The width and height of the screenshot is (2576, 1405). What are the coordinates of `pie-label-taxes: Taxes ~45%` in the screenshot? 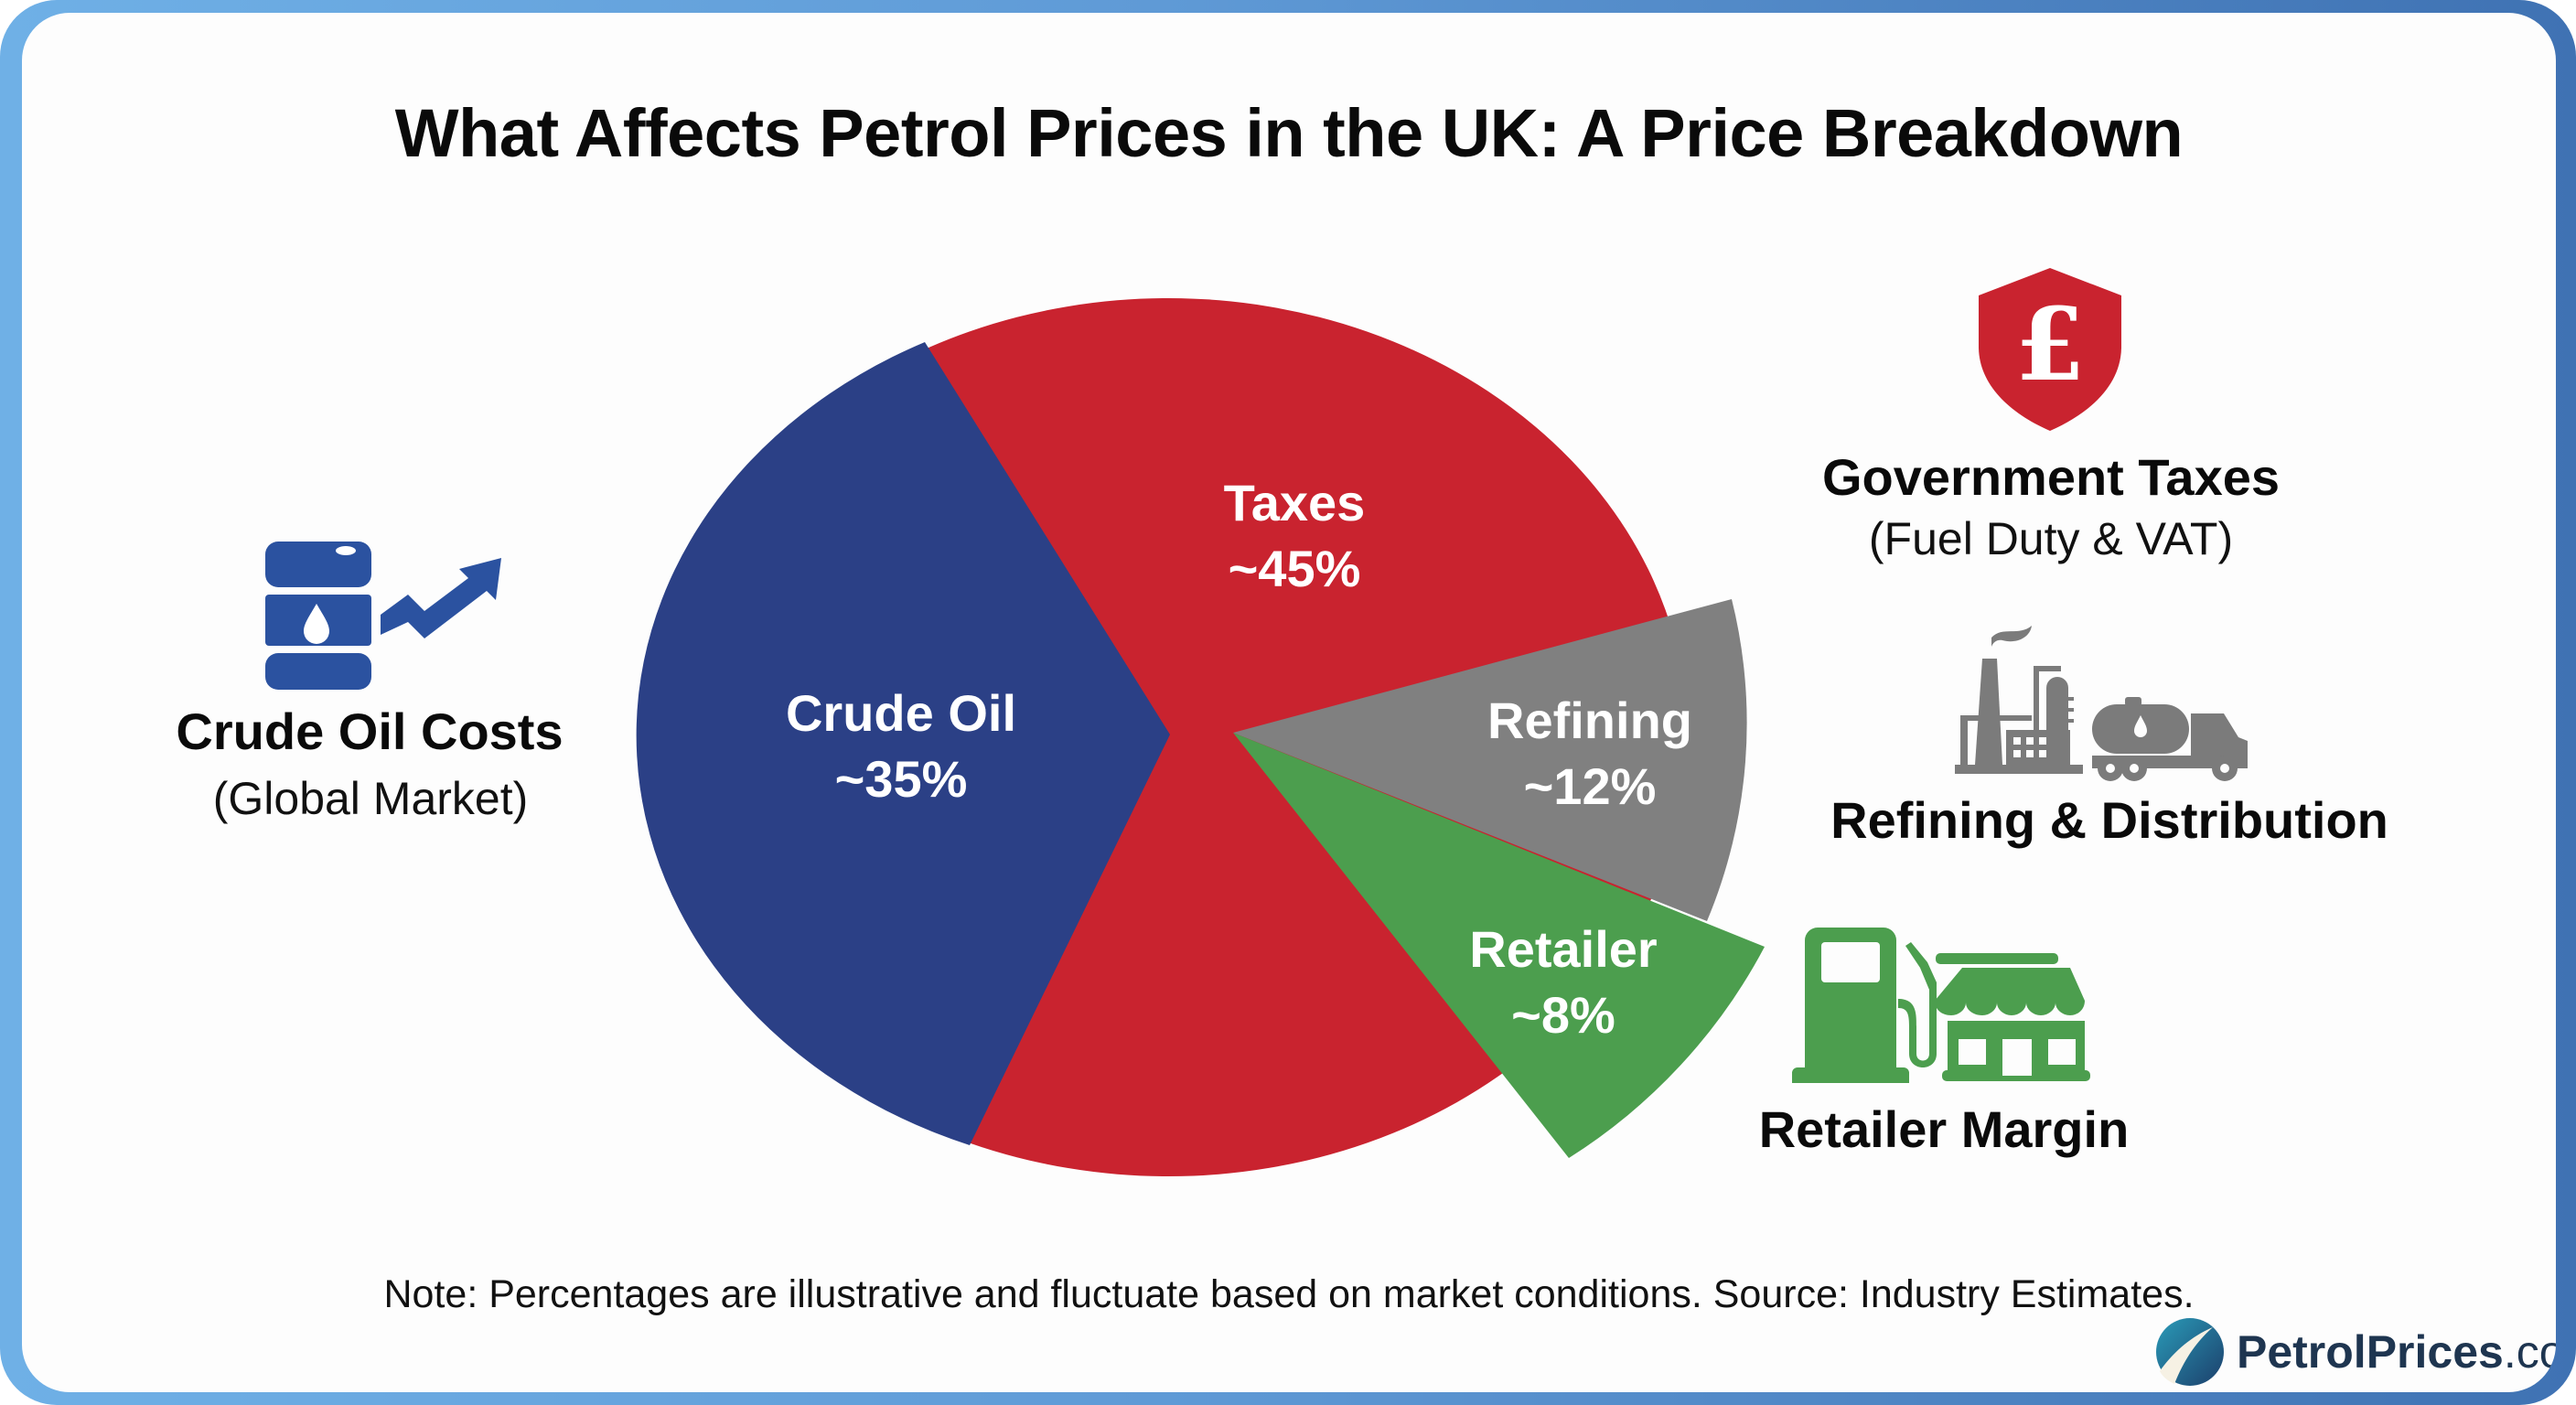 It's located at (1295, 536).